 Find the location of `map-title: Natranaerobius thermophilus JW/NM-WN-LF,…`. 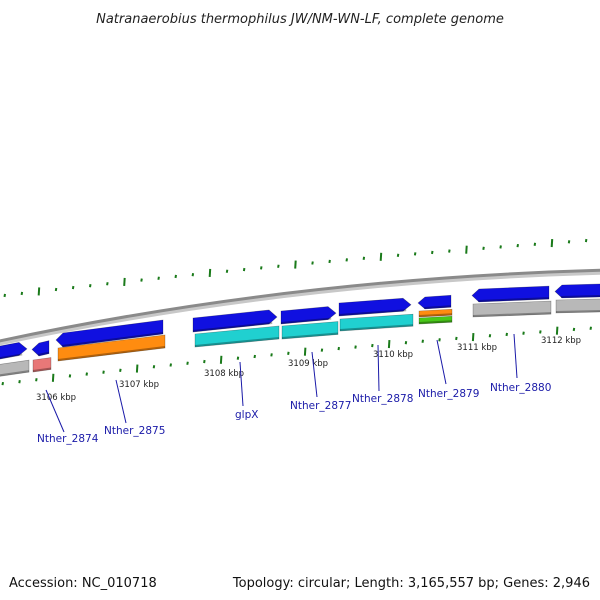

map-title: Natranaerobius thermophilus JW/NM-WN-LF,… is located at coordinates (300, 19).